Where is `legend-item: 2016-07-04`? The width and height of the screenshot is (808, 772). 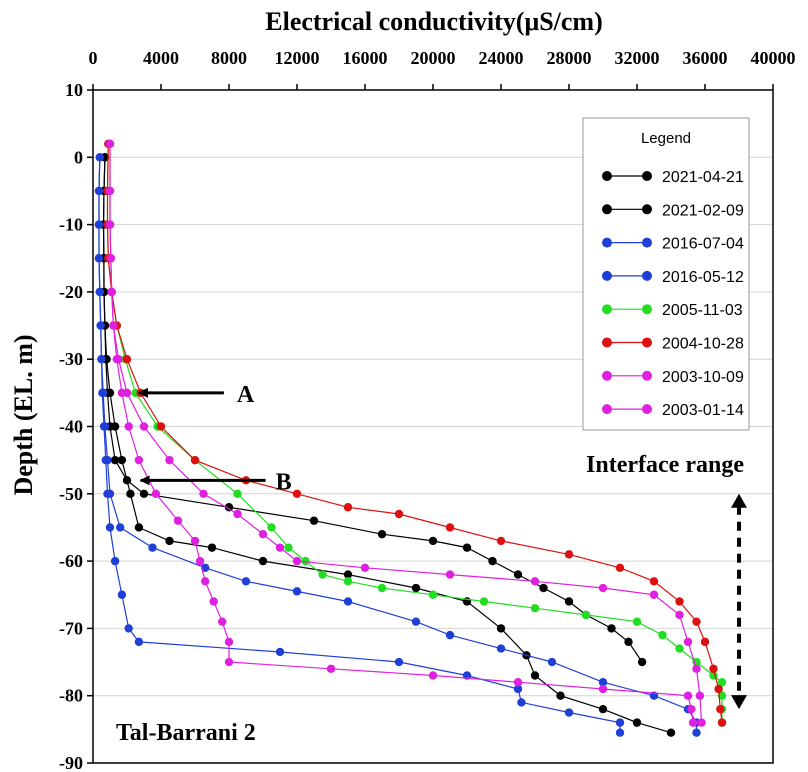 legend-item: 2016-07-04 is located at coordinates (673, 244).